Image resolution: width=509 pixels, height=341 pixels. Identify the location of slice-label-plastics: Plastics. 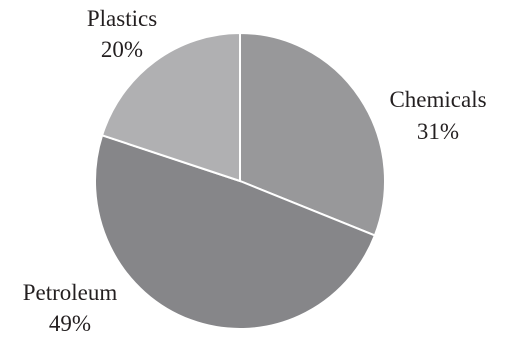
(122, 18).